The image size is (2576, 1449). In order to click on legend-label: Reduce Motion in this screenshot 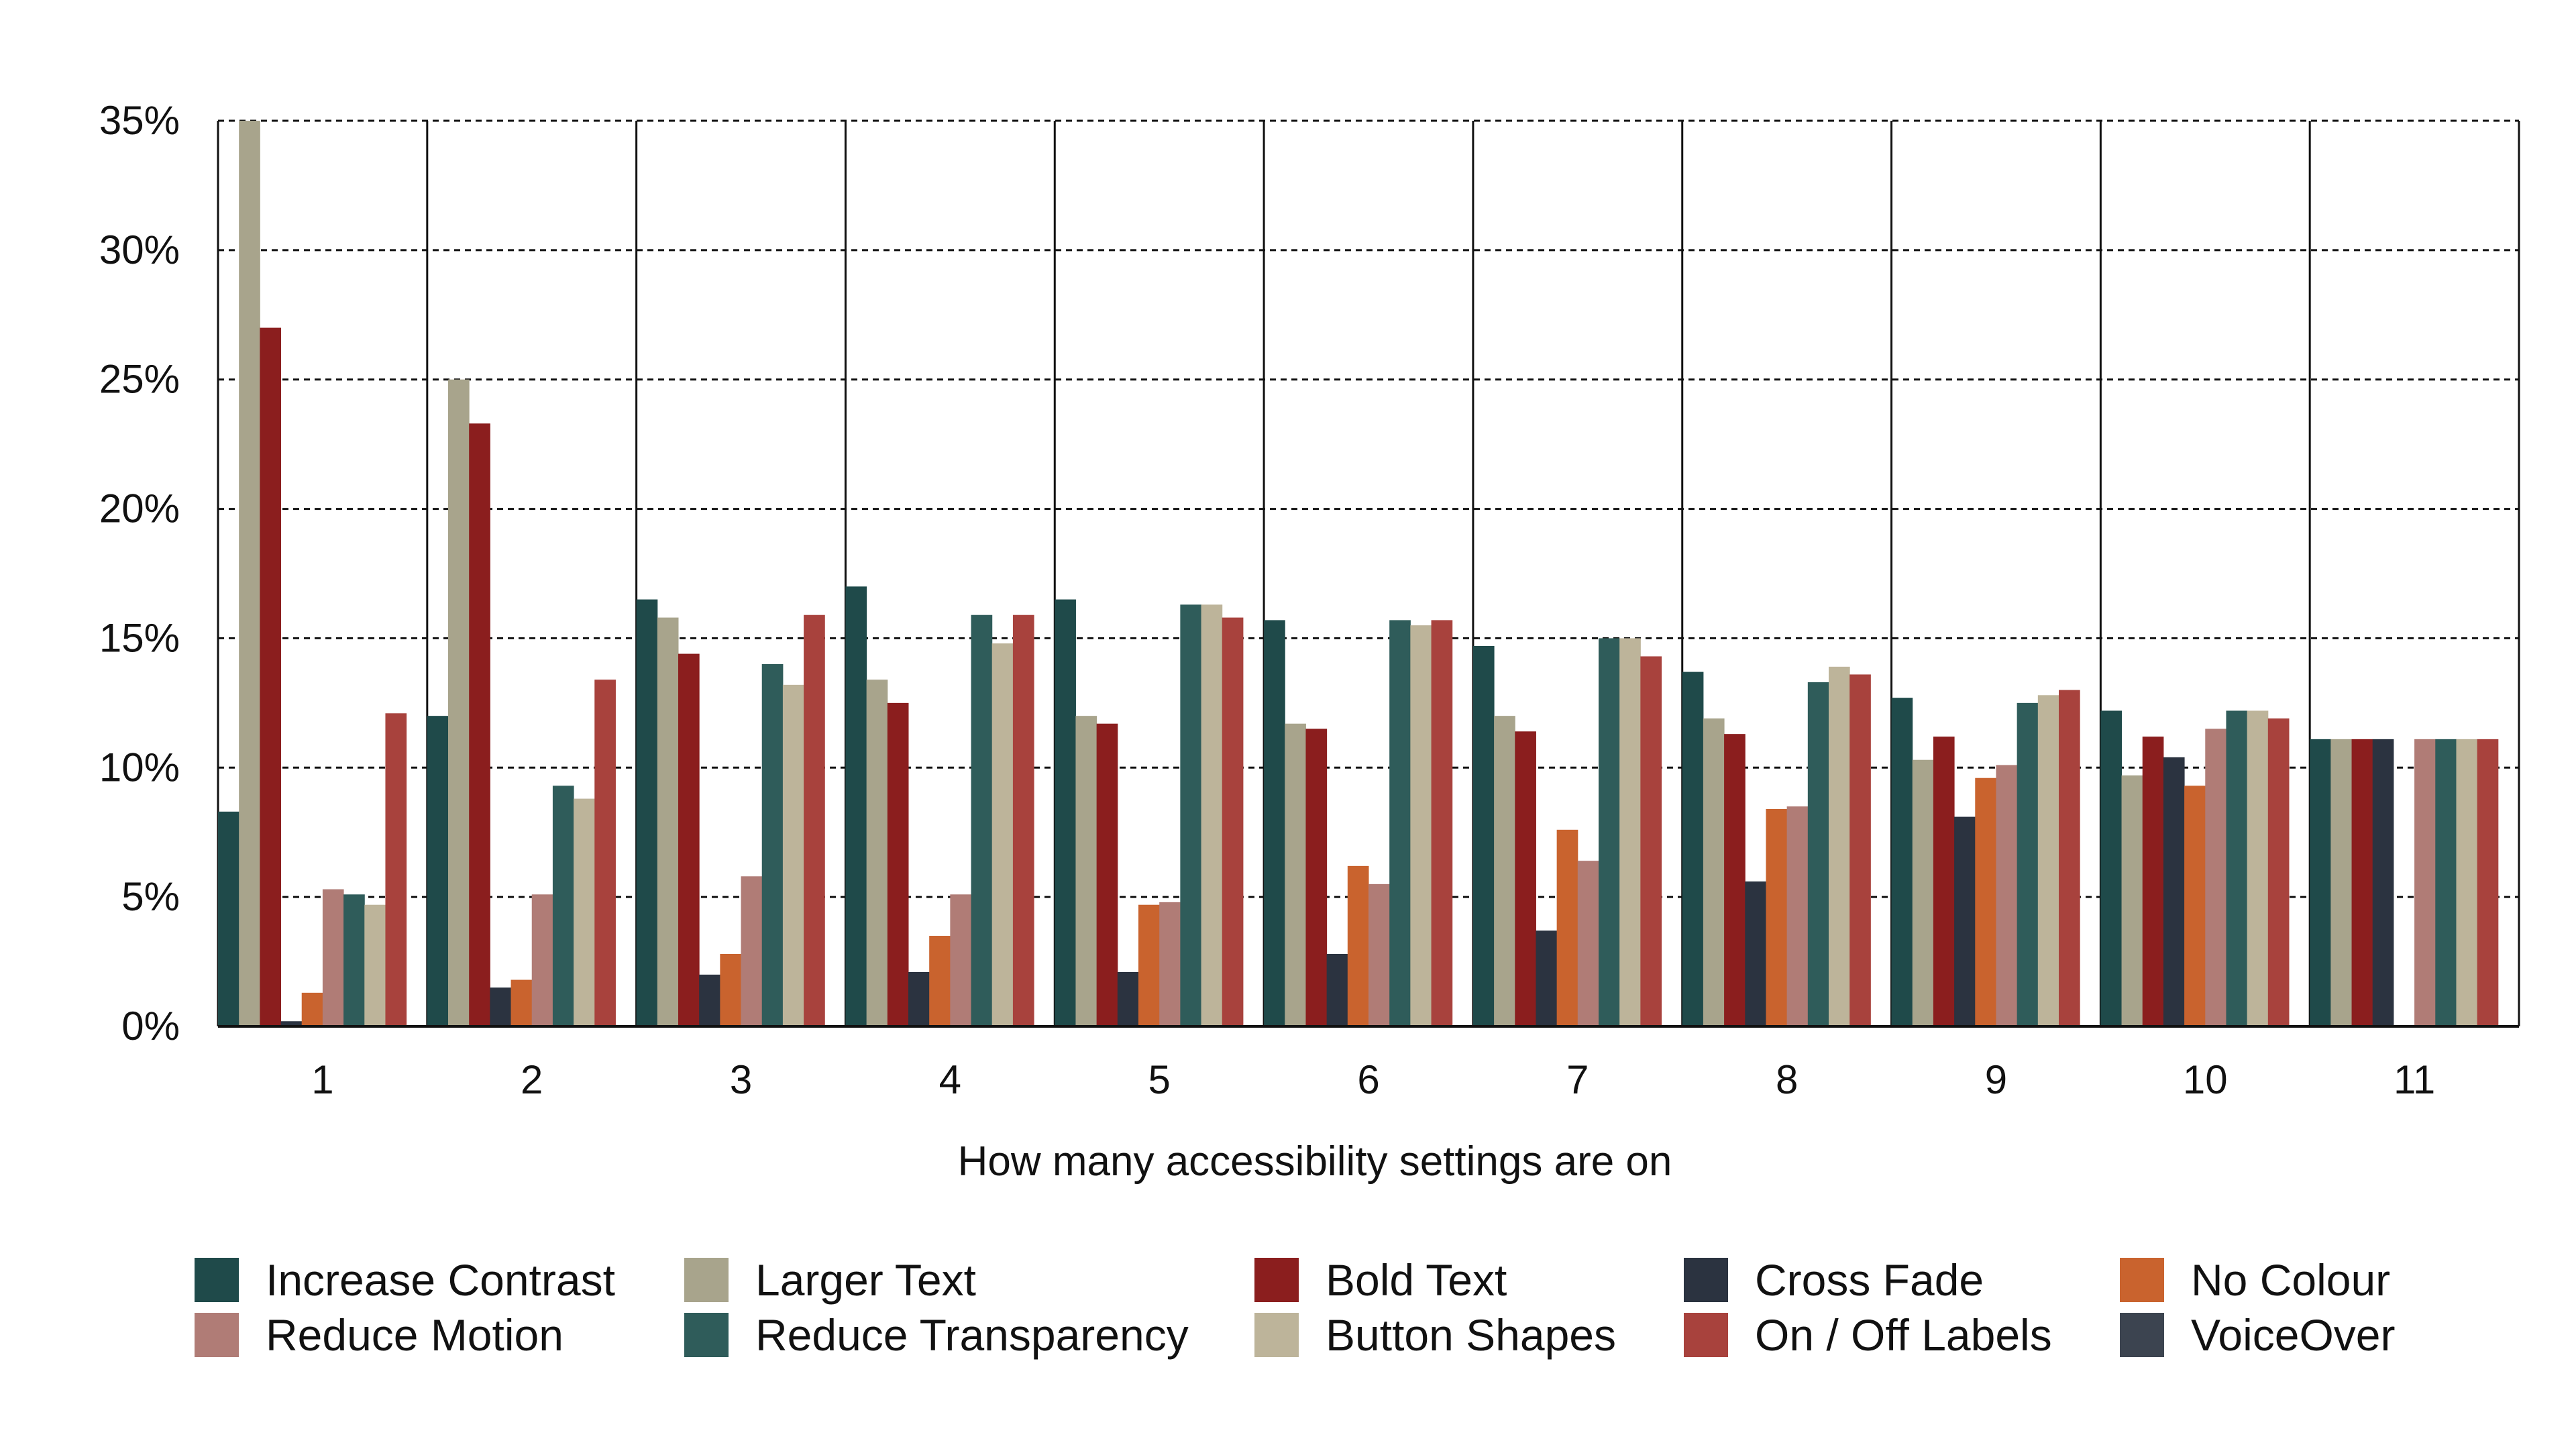, I will do `click(415, 1335)`.